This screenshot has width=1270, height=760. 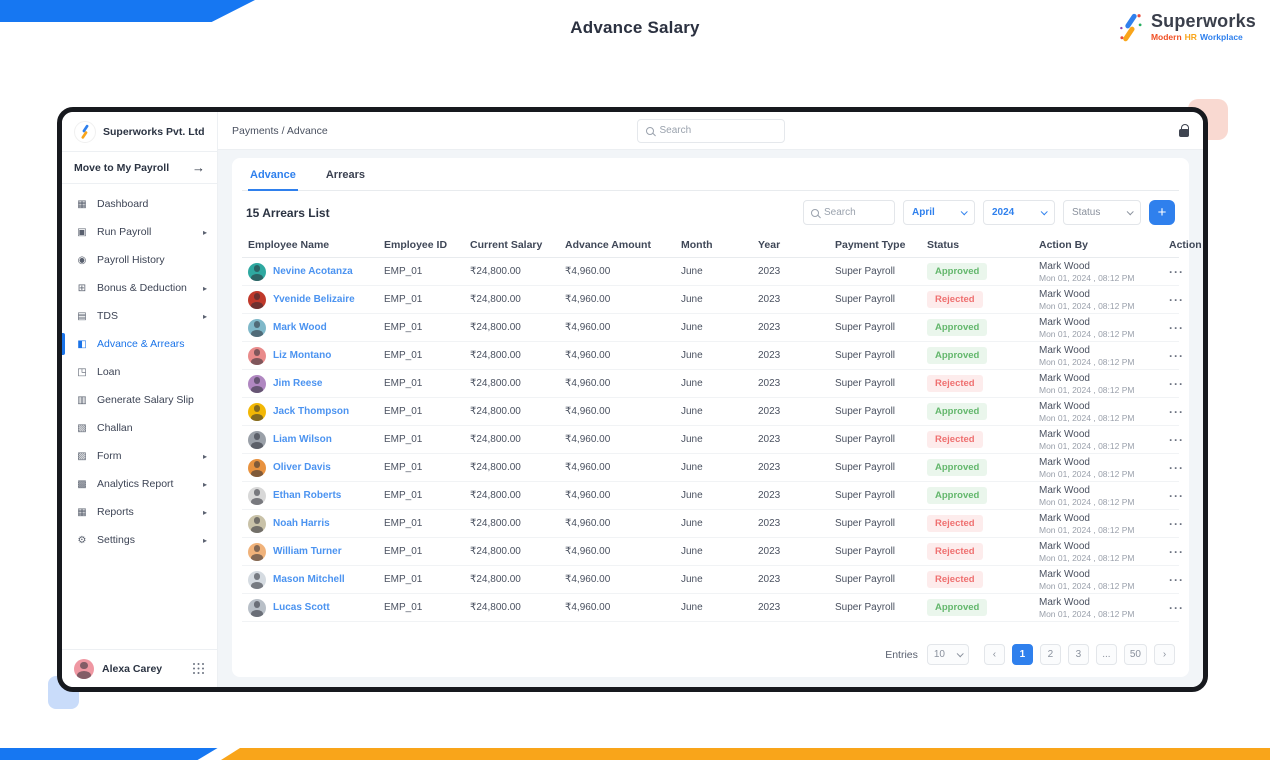 I want to click on page-button-50: 50, so click(x=1135, y=654).